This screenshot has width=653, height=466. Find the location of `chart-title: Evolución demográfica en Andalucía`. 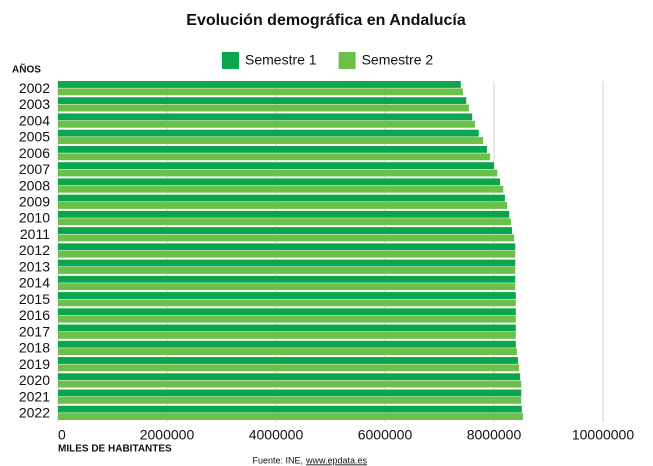

chart-title: Evolución demográfica en Andalucía is located at coordinates (326, 20).